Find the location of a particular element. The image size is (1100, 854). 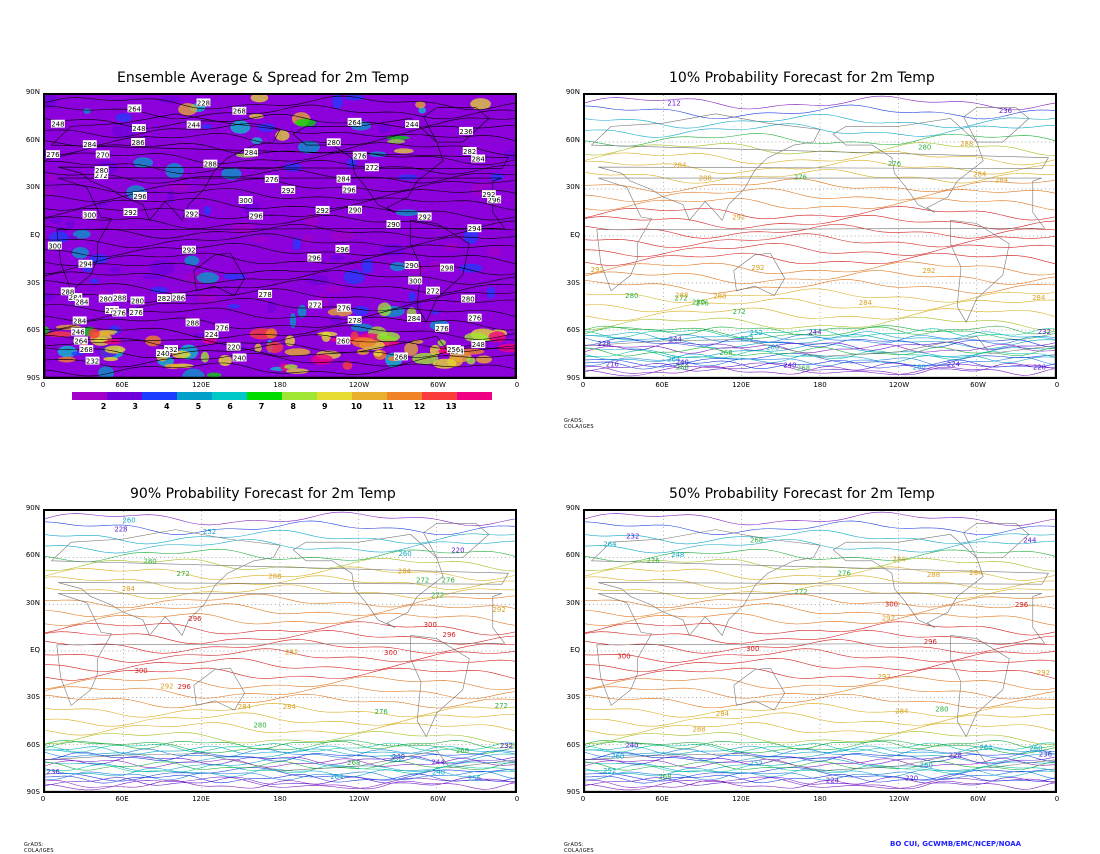

contour-label: 228 is located at coordinates (203, 103).